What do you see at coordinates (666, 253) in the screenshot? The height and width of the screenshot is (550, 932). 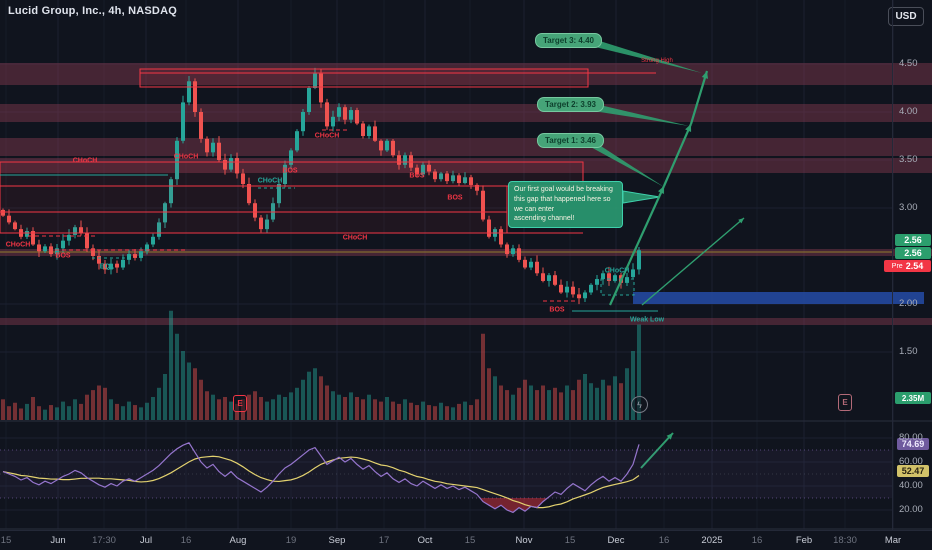 I see `projection-arrows` at bounding box center [666, 253].